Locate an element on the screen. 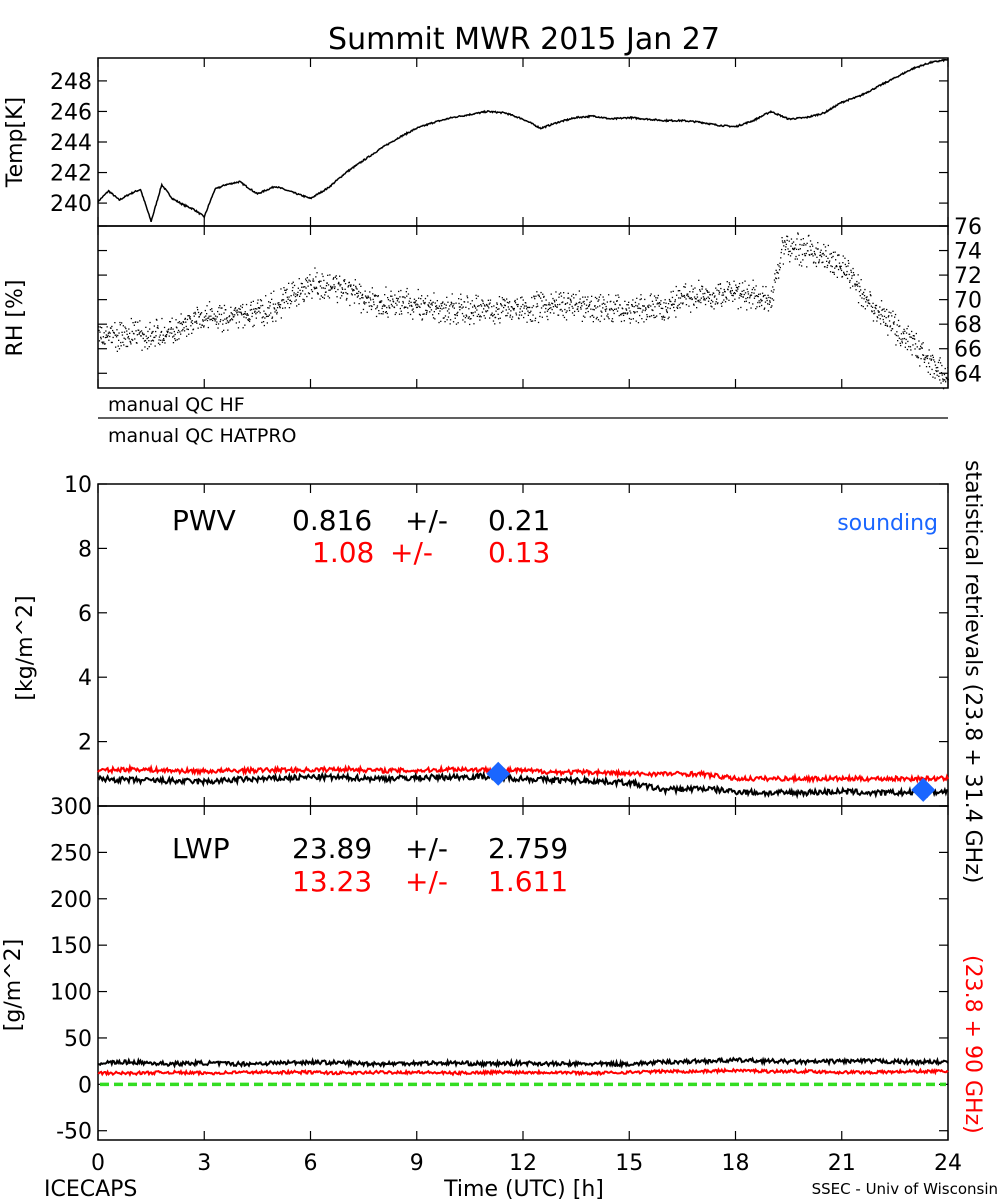 This screenshot has width=1000, height=1200. pwv-red-sd: 0.13 is located at coordinates (519, 552).